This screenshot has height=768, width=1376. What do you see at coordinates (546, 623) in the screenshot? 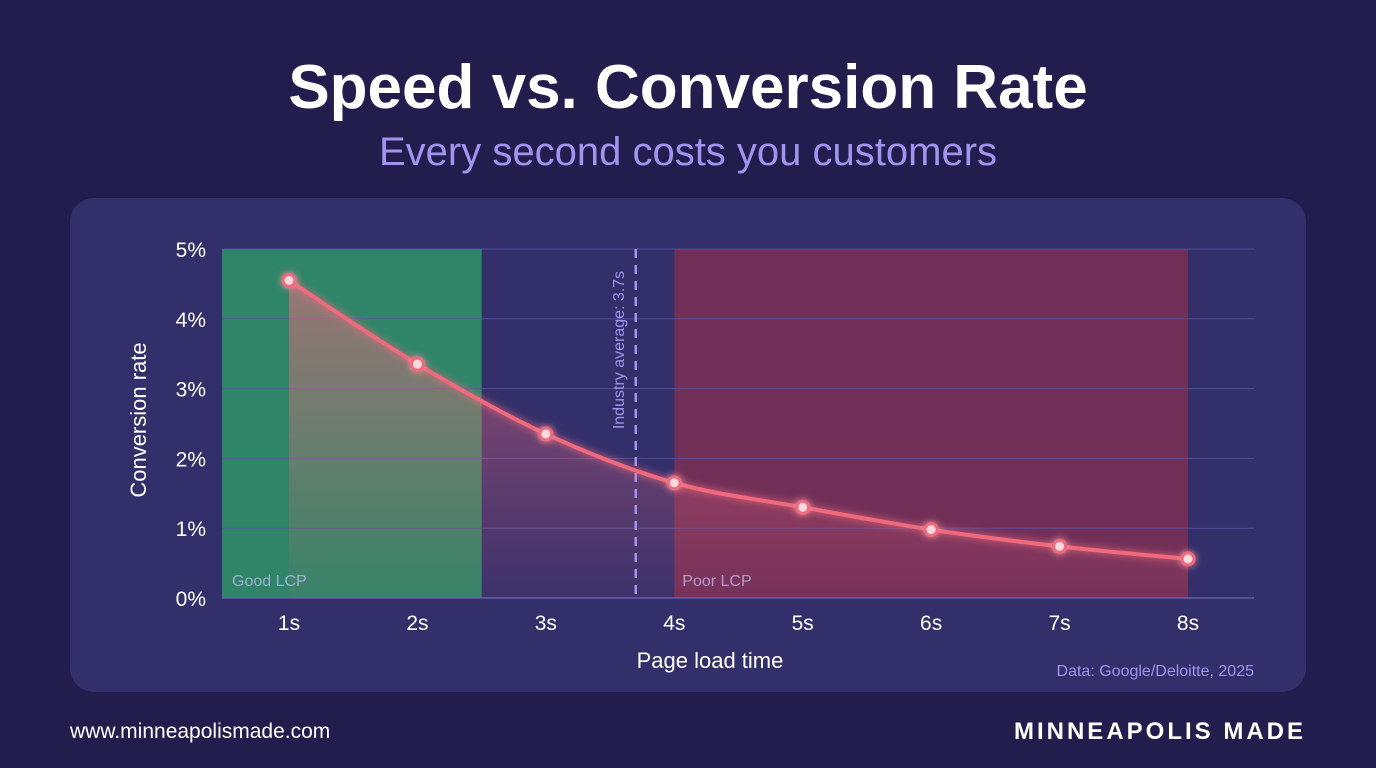
I see `x-tick-label: 3s` at bounding box center [546, 623].